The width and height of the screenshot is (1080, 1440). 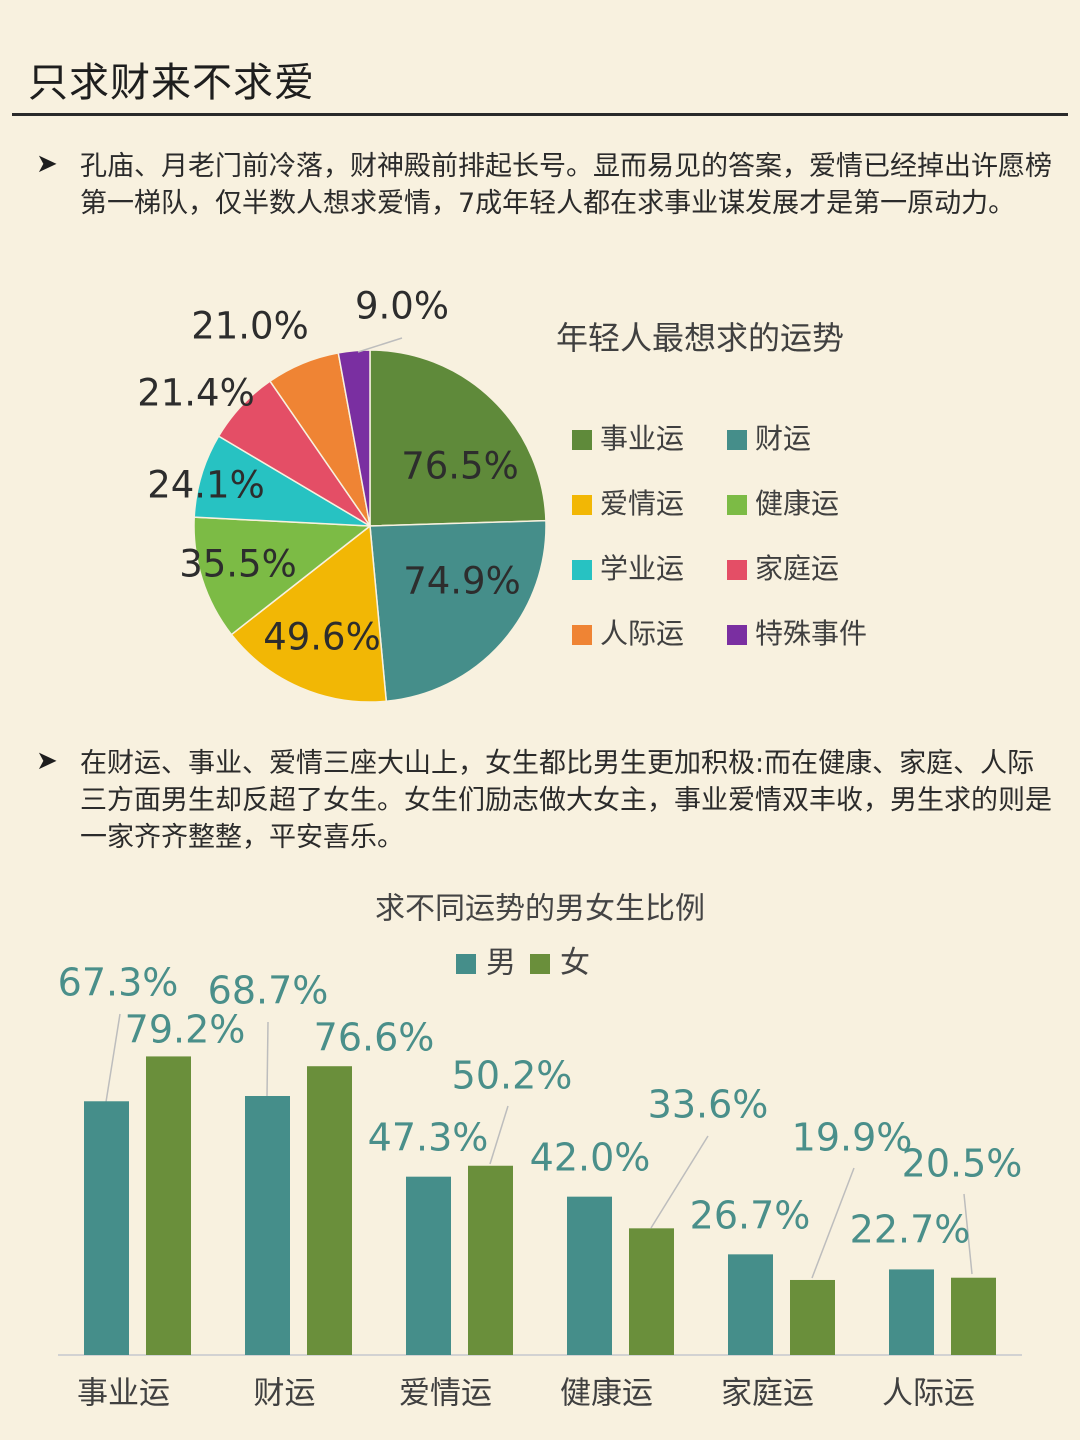 I want to click on legend-label: 学业运, so click(x=642, y=568).